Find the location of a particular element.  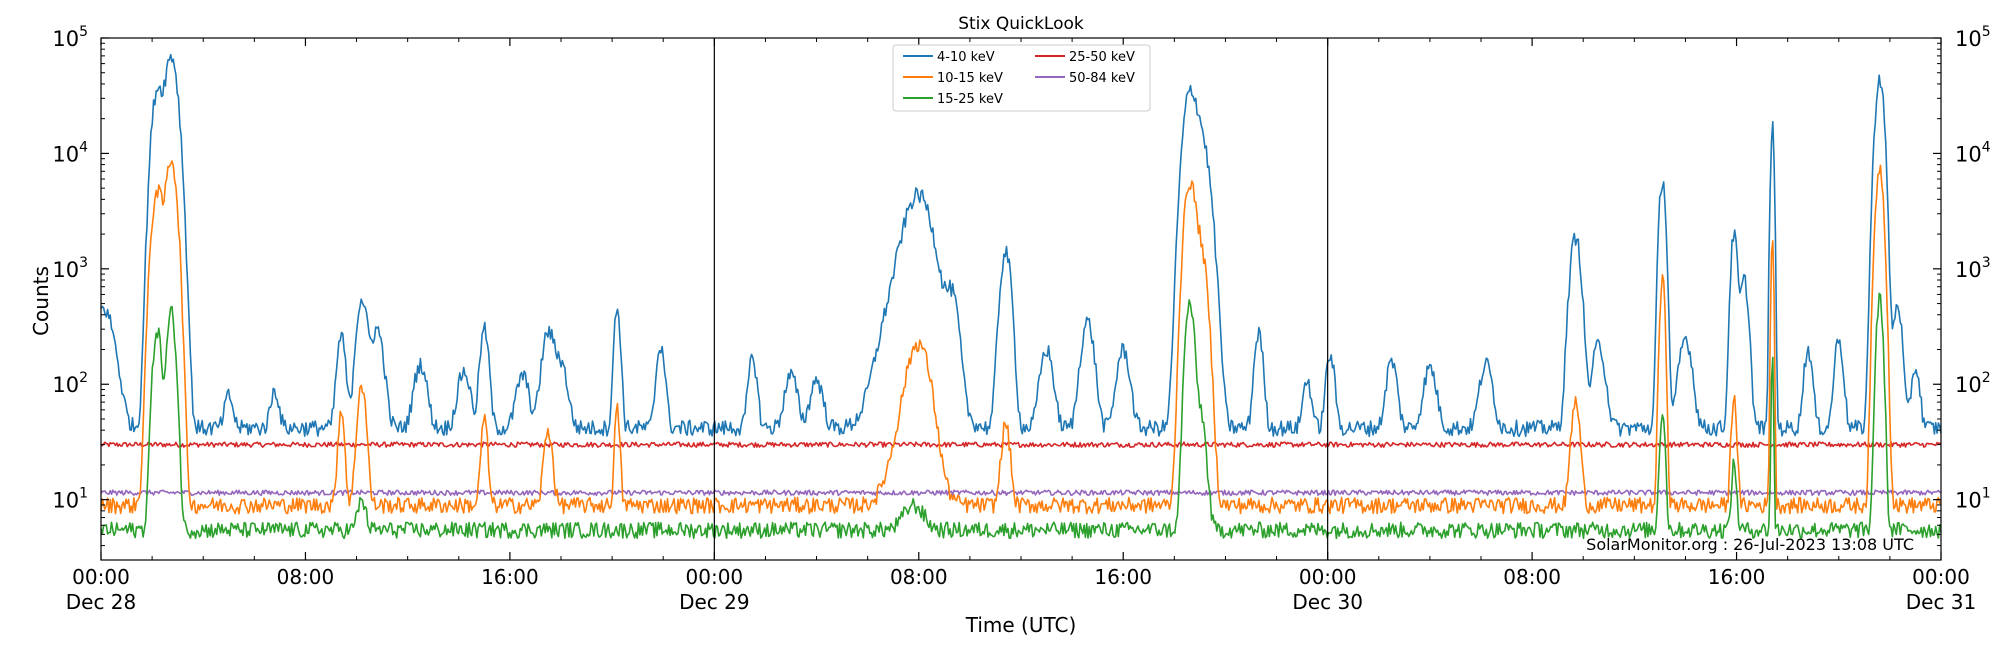

y-tick-label-left: 104 is located at coordinates (70, 152).